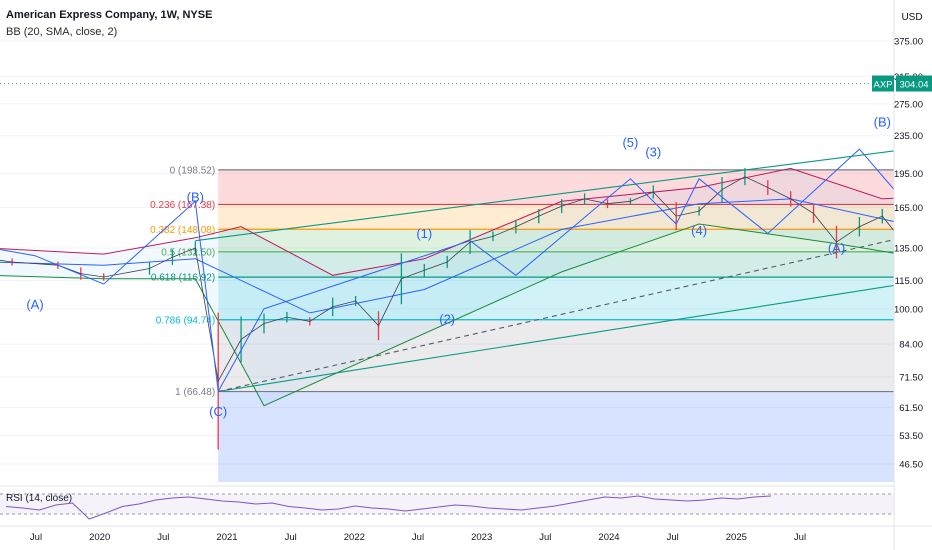 Image resolution: width=932 pixels, height=550 pixels. I want to click on symbol-badge, so click(883, 83).